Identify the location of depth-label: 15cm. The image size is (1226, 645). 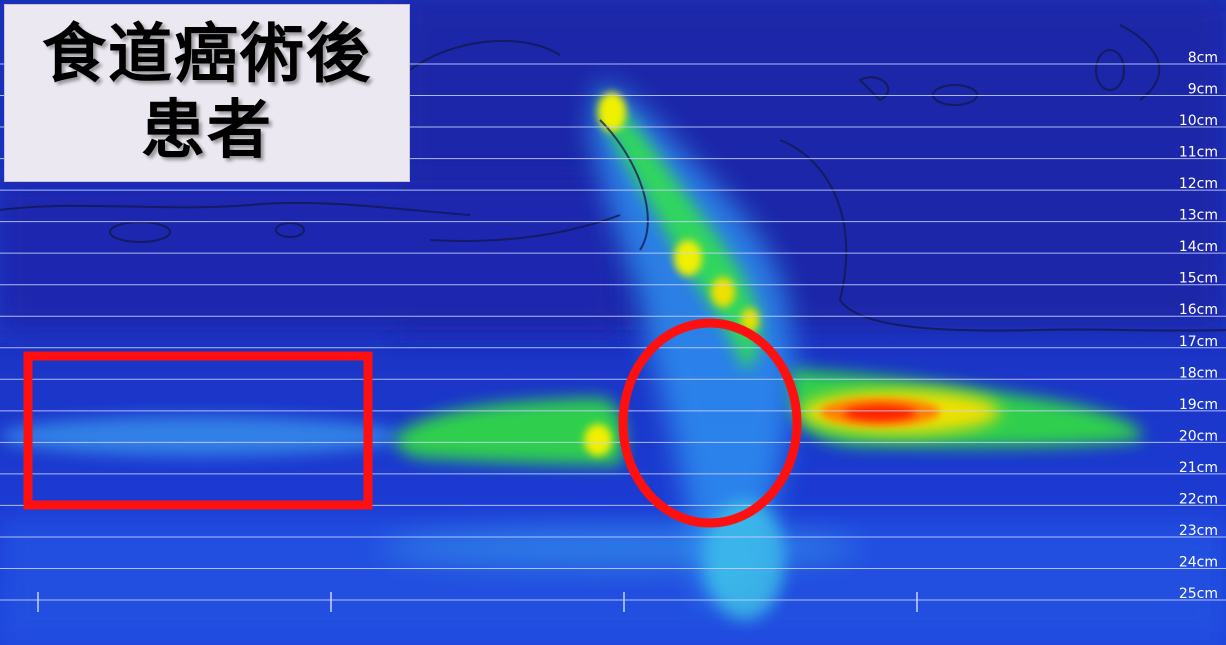
(1198, 279).